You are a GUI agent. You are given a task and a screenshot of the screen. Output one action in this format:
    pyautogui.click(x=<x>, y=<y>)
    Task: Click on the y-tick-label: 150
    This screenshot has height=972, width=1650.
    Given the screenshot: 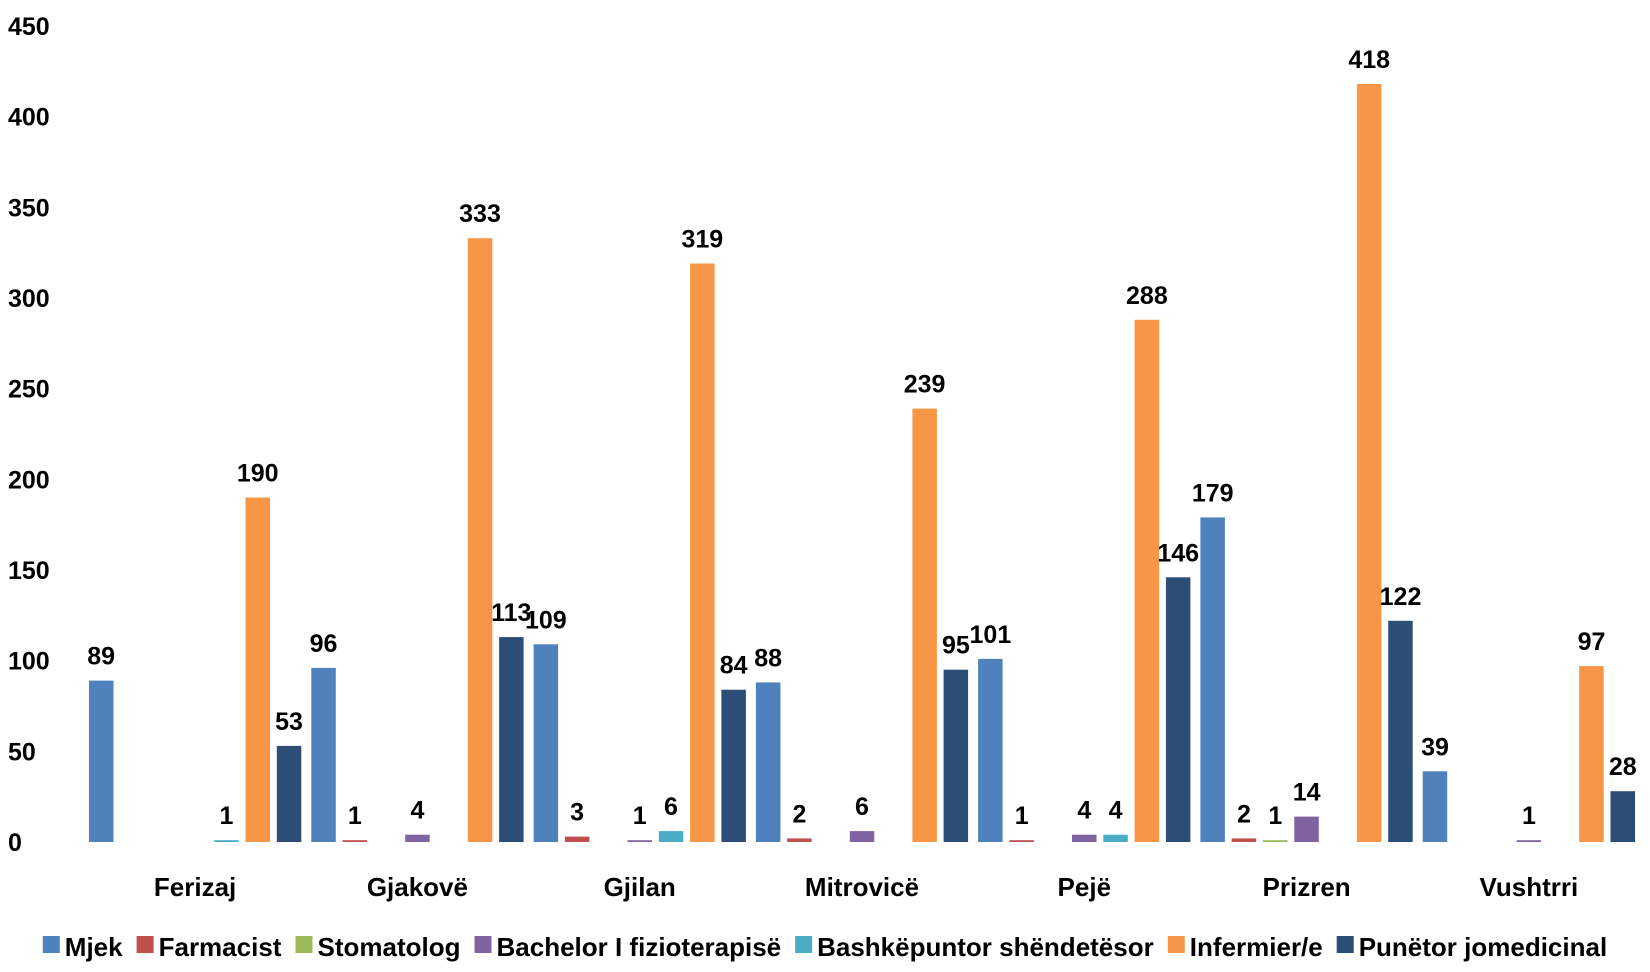 What is the action you would take?
    pyautogui.click(x=29, y=571)
    